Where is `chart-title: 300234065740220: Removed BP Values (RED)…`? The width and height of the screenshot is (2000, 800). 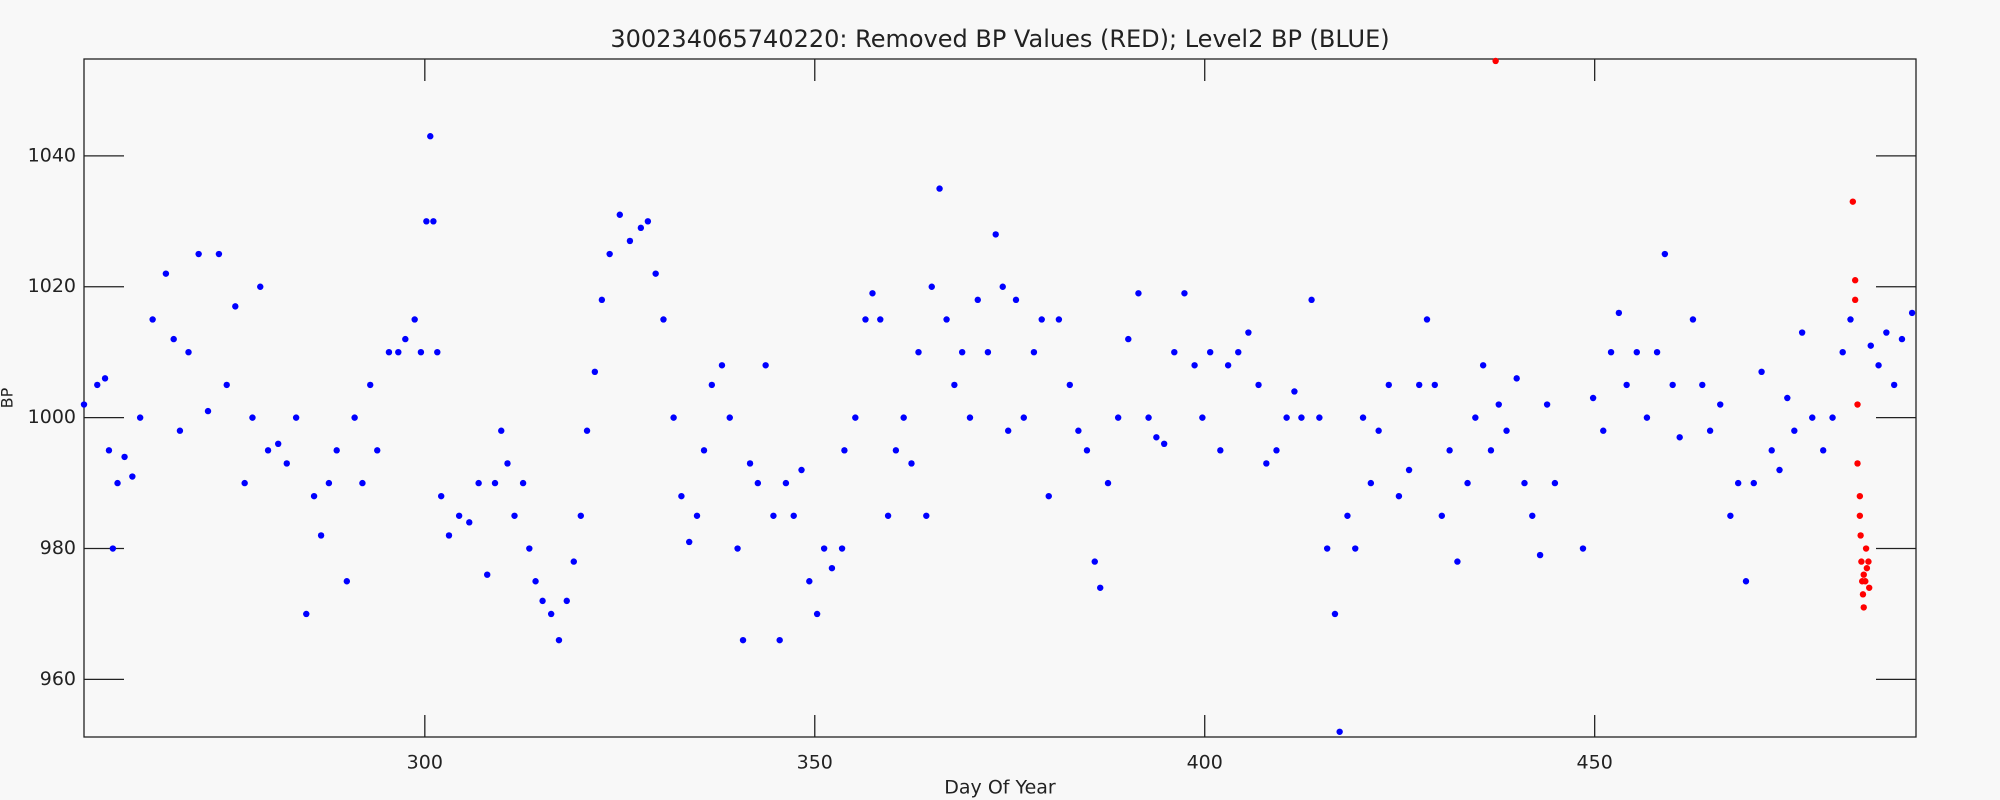 chart-title: 300234065740220: Removed BP Values (RED)… is located at coordinates (999, 39).